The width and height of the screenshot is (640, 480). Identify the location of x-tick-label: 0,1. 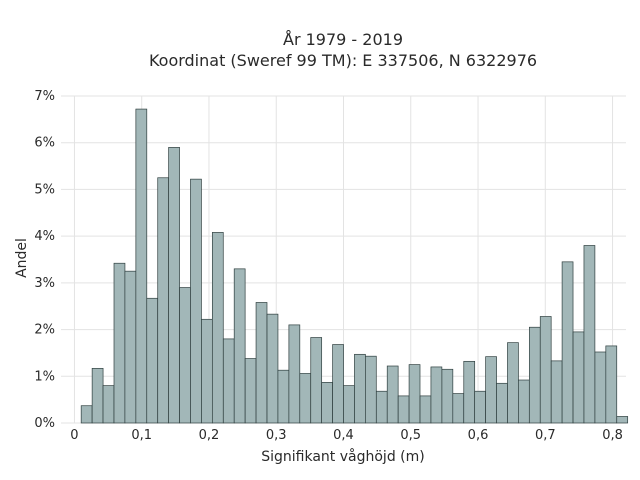
(141, 435).